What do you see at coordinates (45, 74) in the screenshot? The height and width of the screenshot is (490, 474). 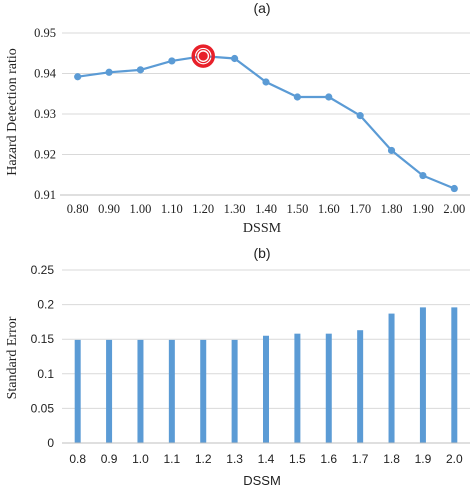 I see `y-tick-label: 0.94` at bounding box center [45, 74].